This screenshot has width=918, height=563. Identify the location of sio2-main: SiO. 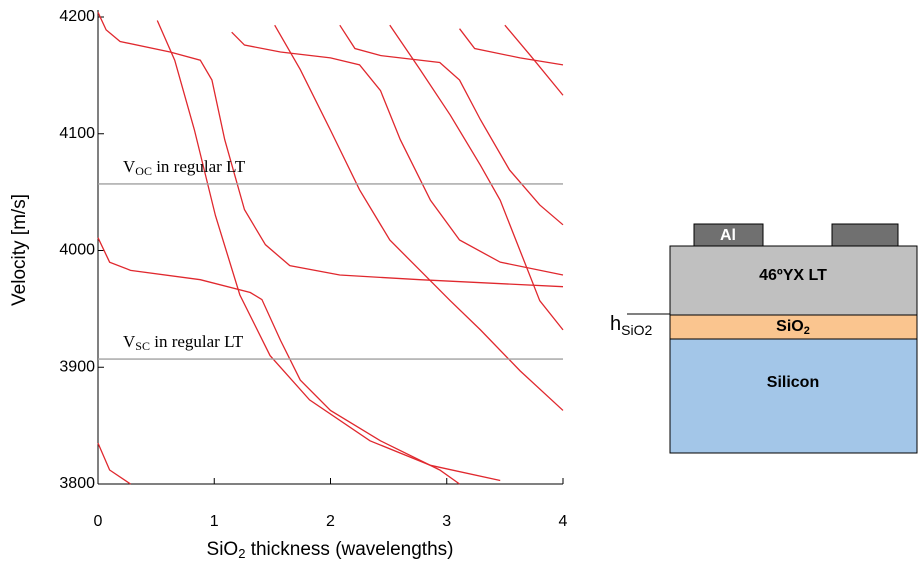
(790, 326).